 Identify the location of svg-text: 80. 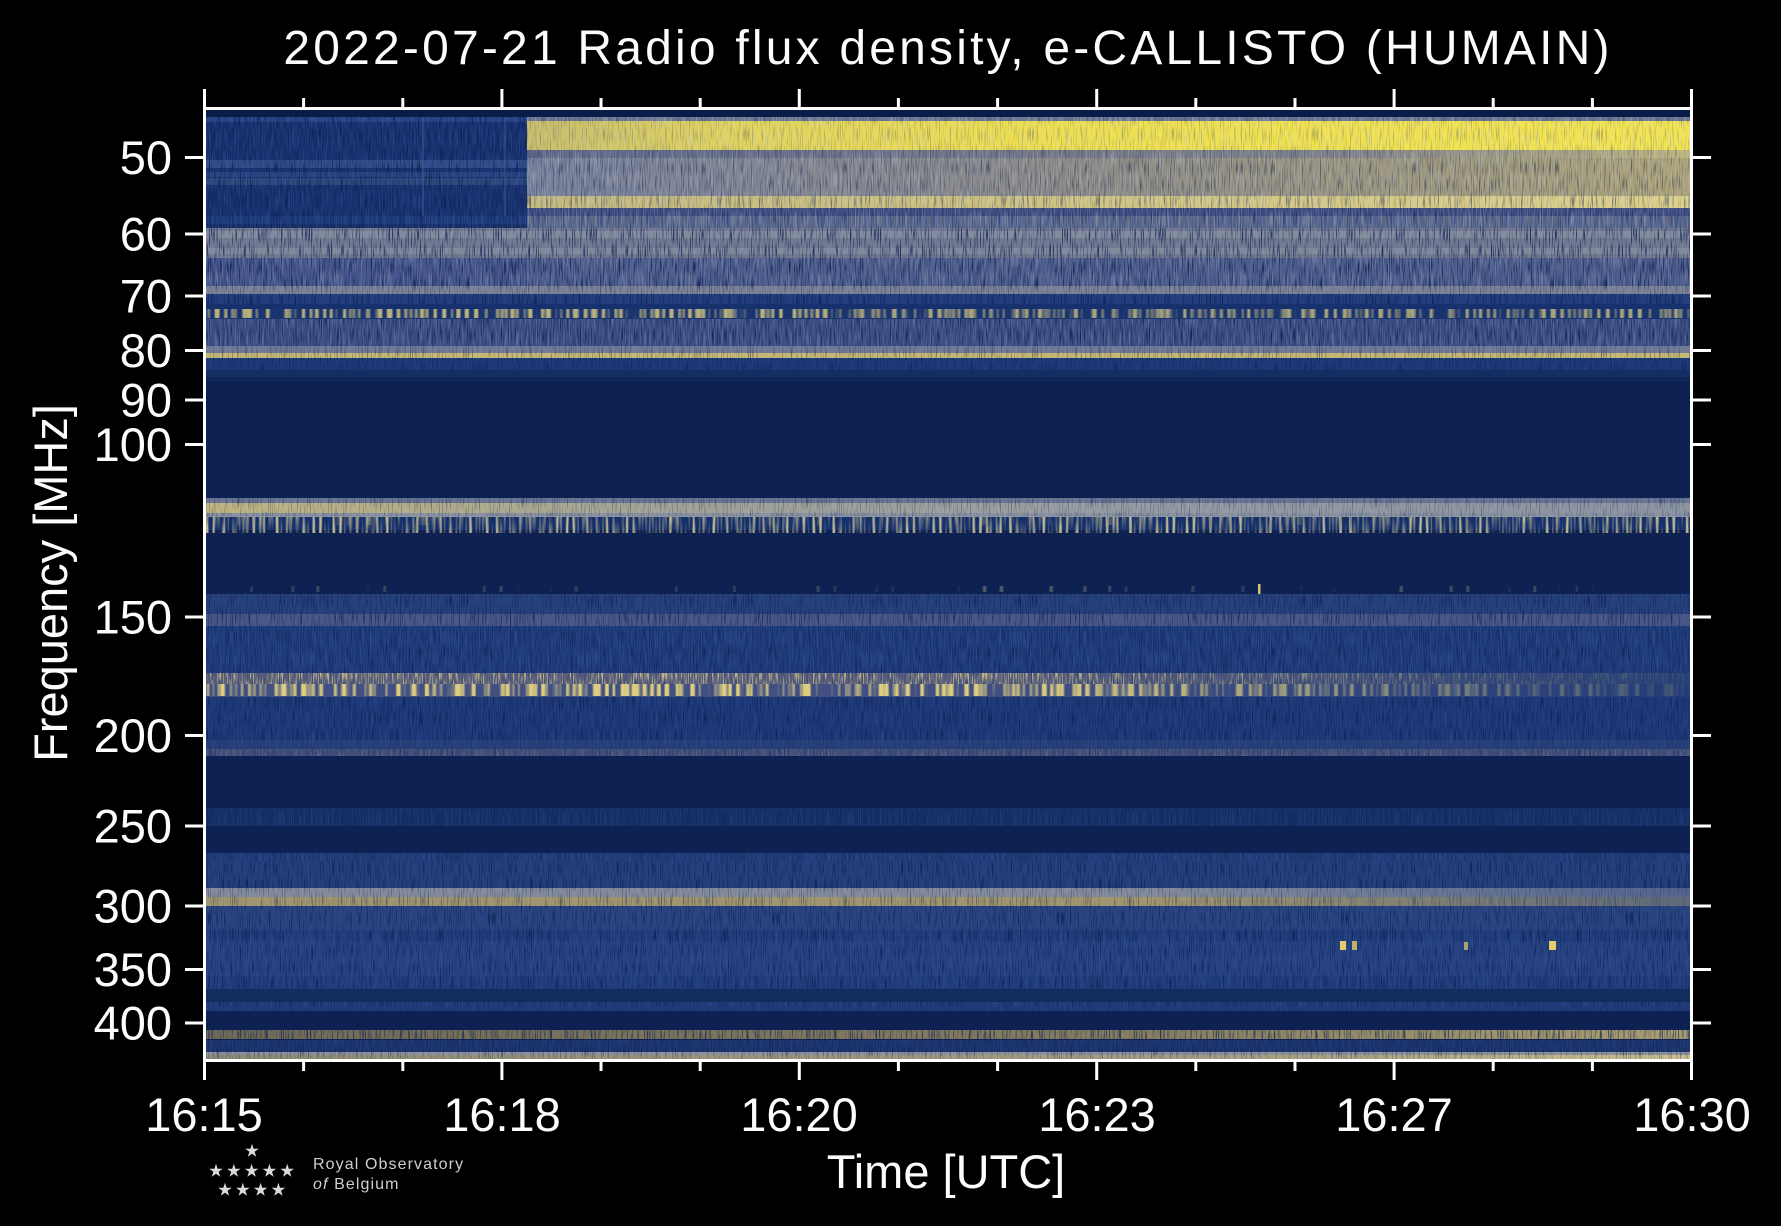
(146, 350).